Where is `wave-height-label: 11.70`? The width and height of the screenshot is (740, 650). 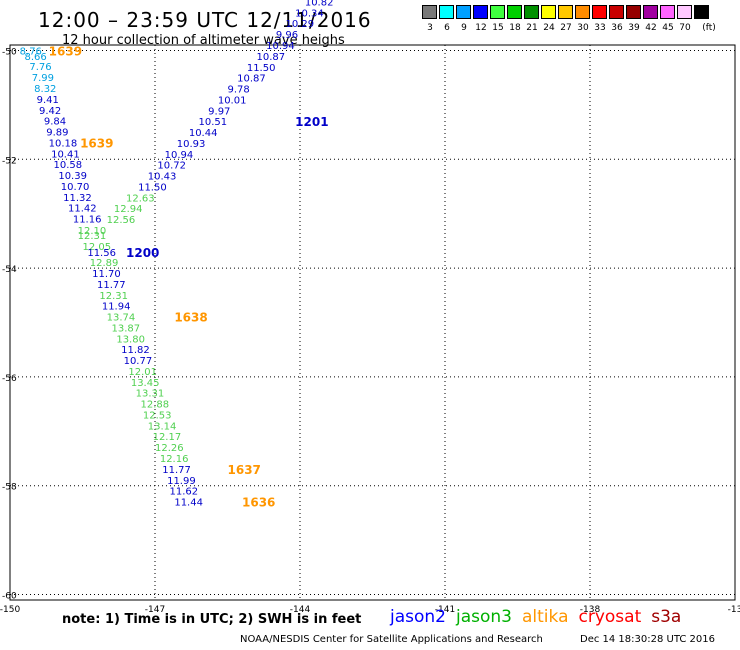
wave-height-label: 11.70 is located at coordinates (106, 274).